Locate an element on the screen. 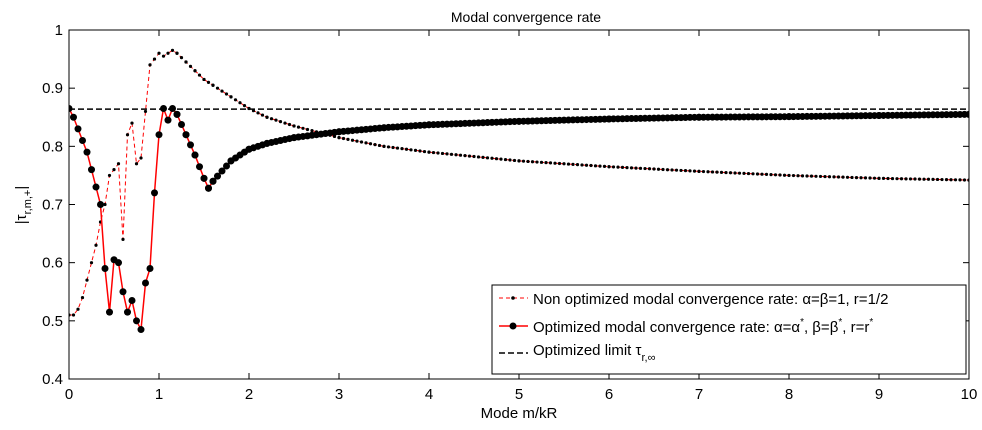 Image resolution: width=982 pixels, height=430 pixels. legend-limit-label: Optimized limit τ is located at coordinates (587, 350).